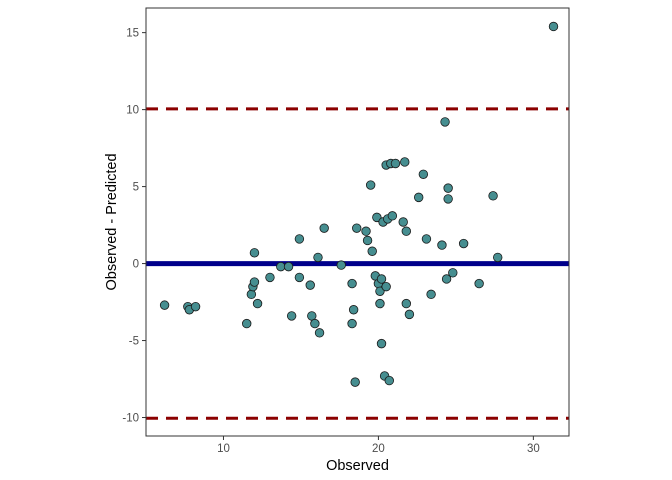 This screenshot has height=480, width=672. Describe the element at coordinates (533, 449) in the screenshot. I see `x-tick-label: 30` at that location.